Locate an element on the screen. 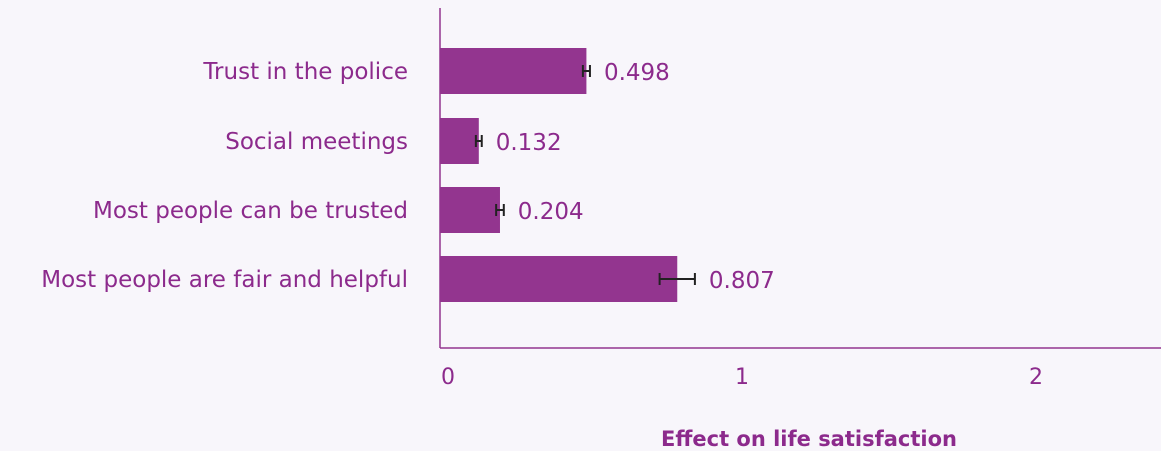  bars-layer is located at coordinates (559, 175).